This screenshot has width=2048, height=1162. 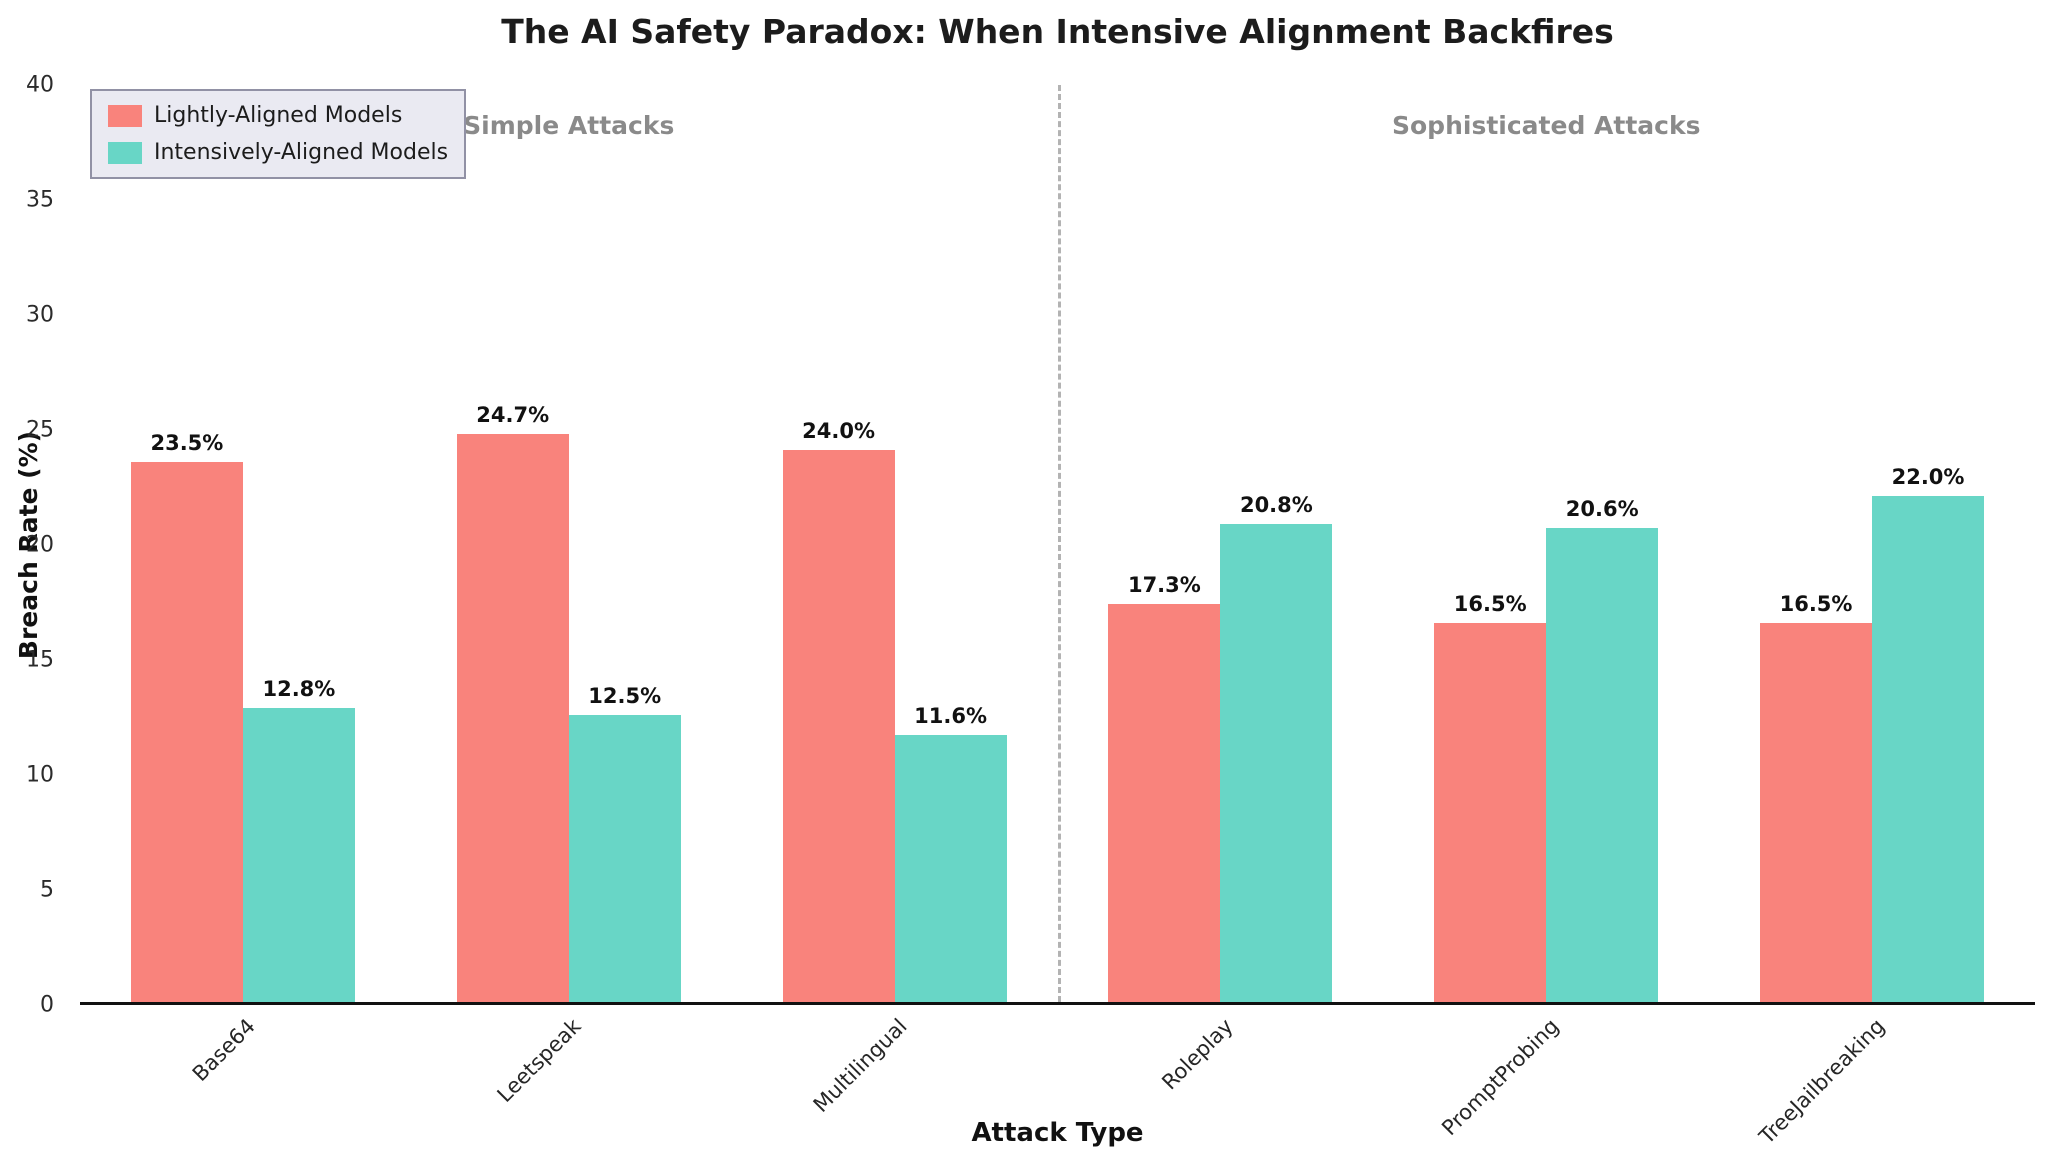 I want to click on x-axis-label: Attack Type, so click(x=1057, y=1133).